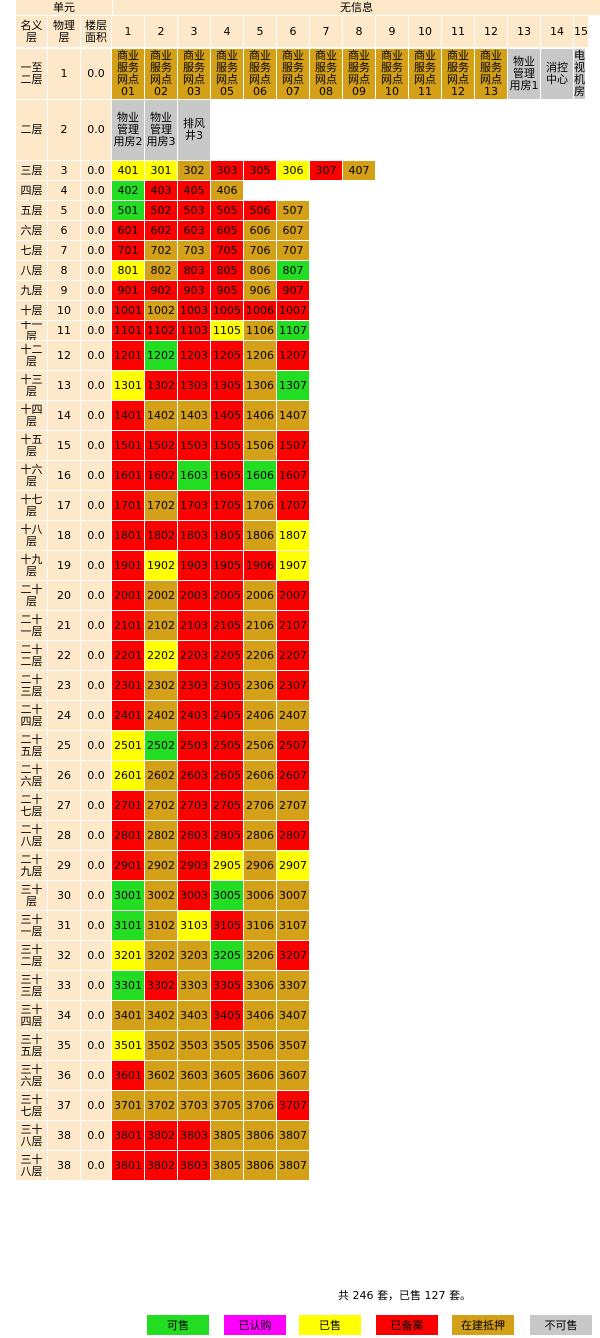  Describe the element at coordinates (194, 715) in the screenshot. I see `unit-cell-filed: 2403` at that location.